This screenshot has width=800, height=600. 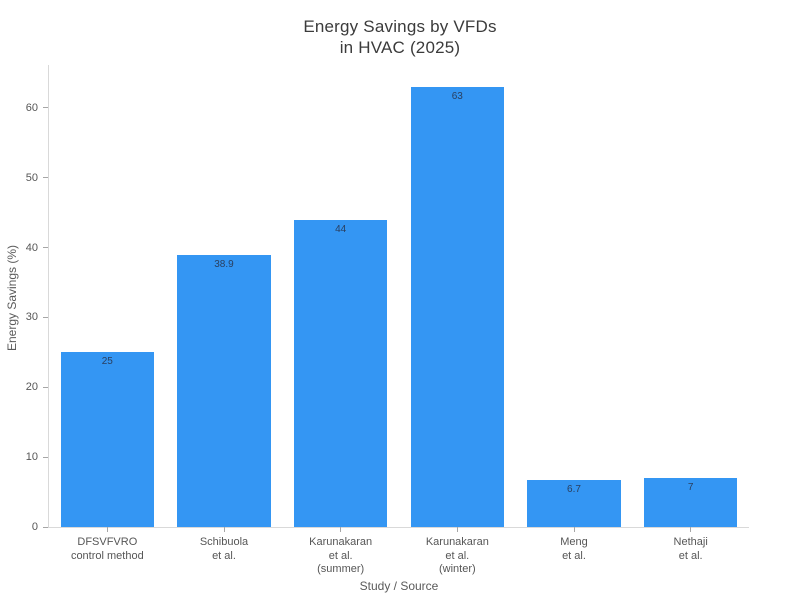 What do you see at coordinates (224, 542) in the screenshot?
I see `x-tick-label-line: Schibuola` at bounding box center [224, 542].